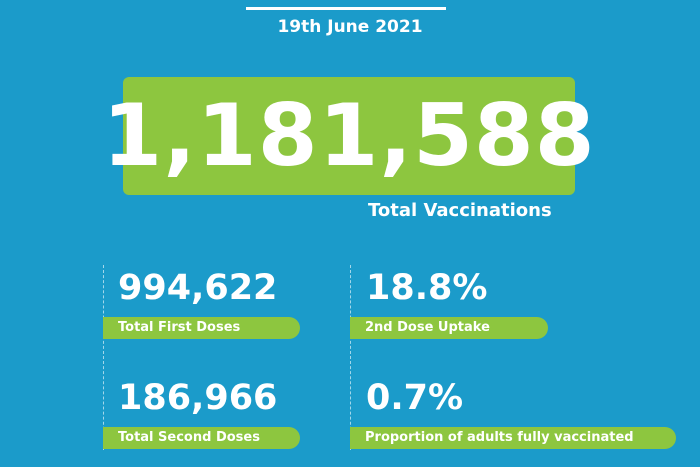 This screenshot has width=700, height=467. I want to click on fully-vaccinated-label: Proportion of adults fully vaccinated, so click(513, 438).